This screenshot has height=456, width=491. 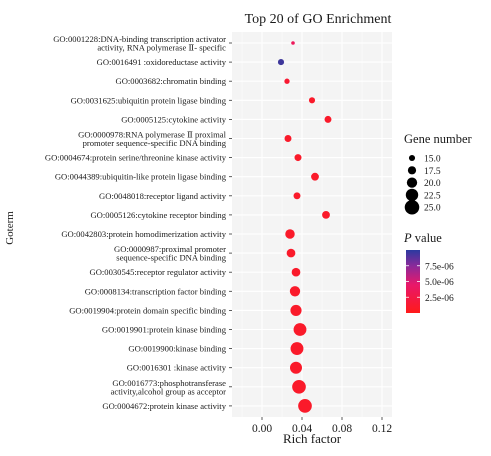 I want to click on size-legend-label: 22.5, so click(x=432, y=196).